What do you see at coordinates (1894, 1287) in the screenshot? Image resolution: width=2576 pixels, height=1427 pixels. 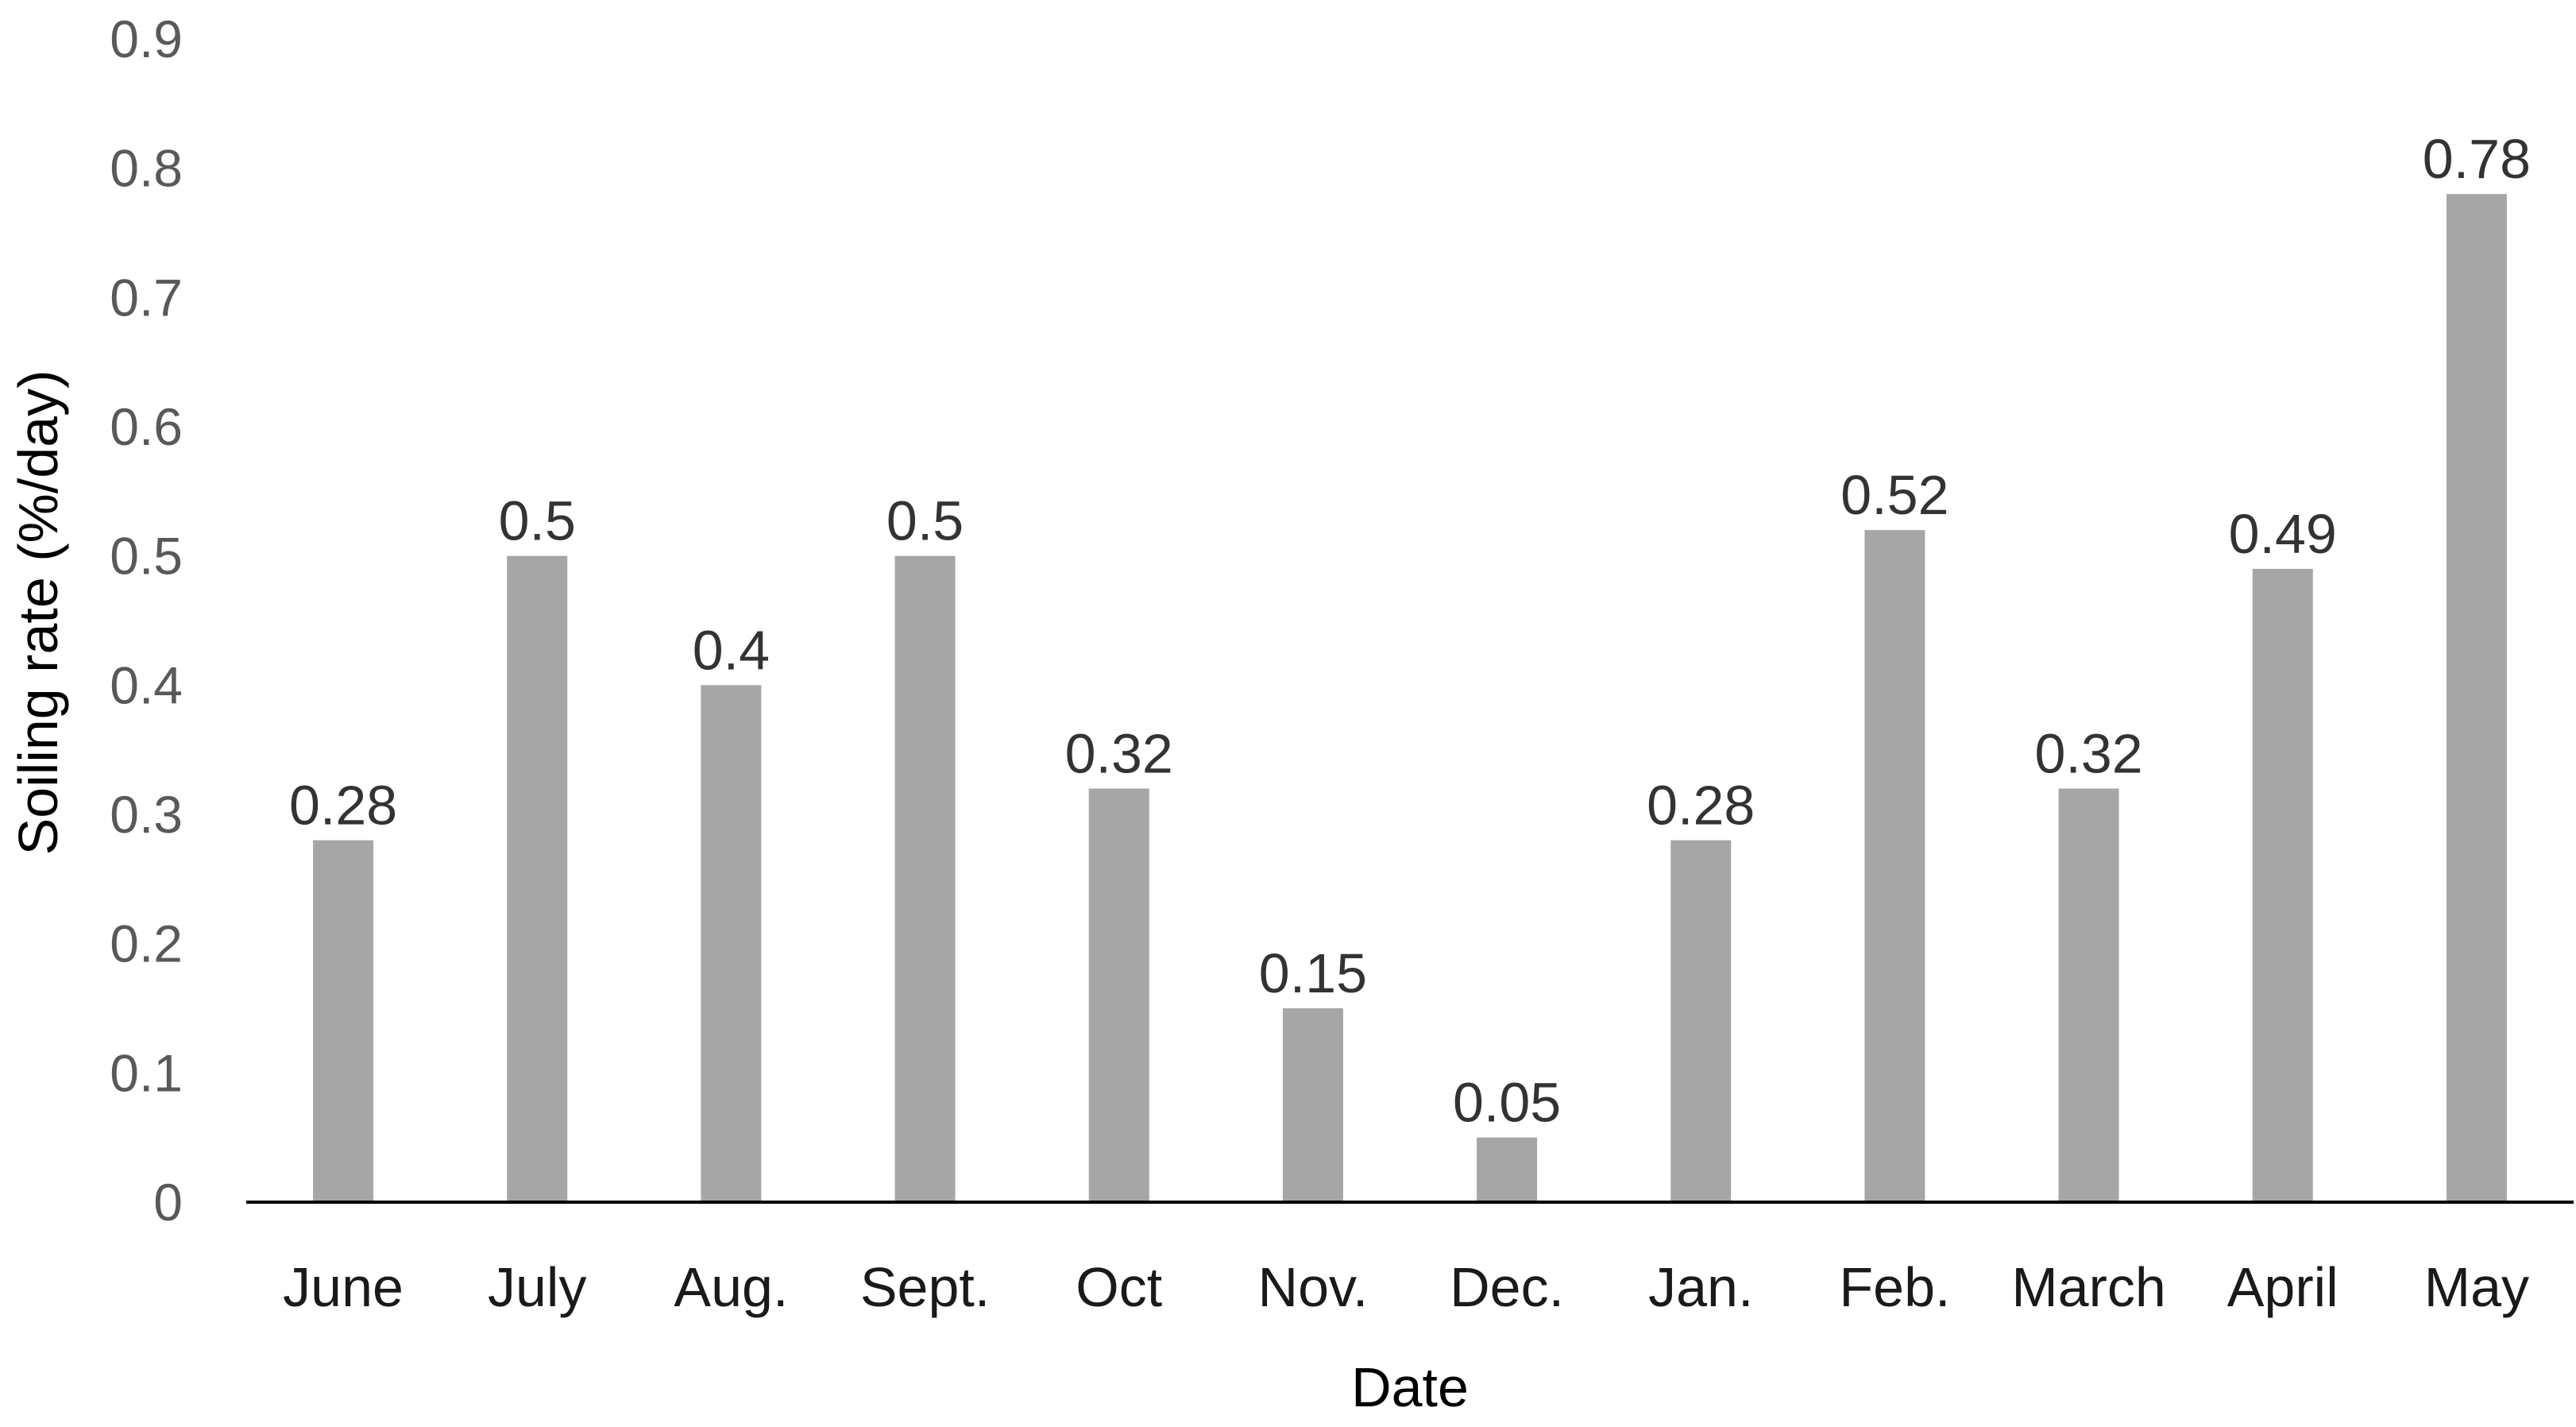 I see `x-tick-label: Feb.` at bounding box center [1894, 1287].